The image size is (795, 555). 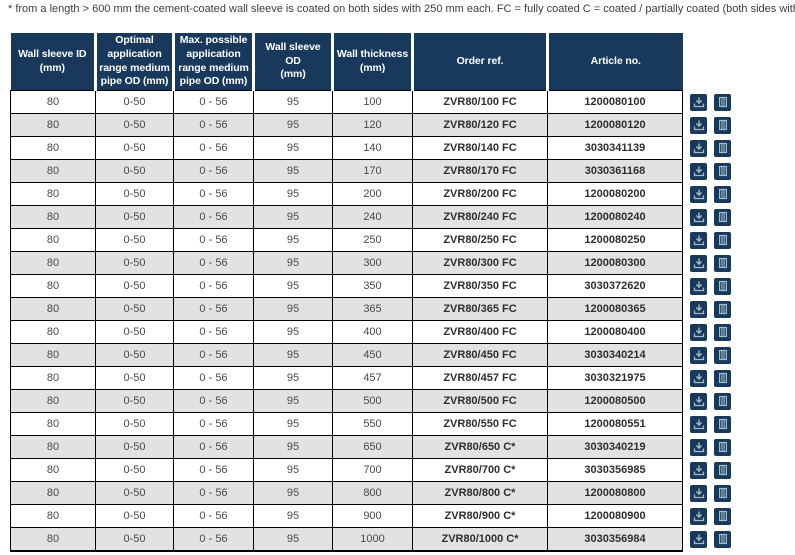 I want to click on table-cell: 3030340219, so click(x=615, y=447).